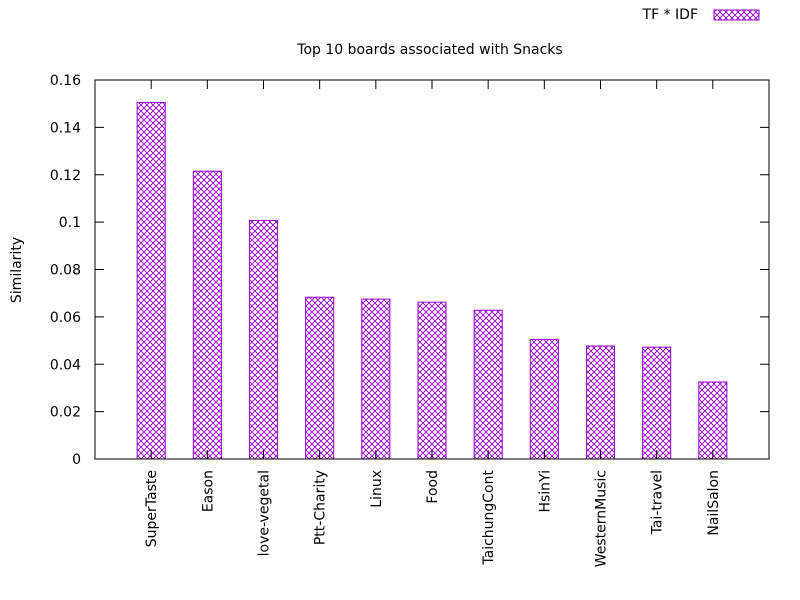 The image size is (800, 600). What do you see at coordinates (544, 399) in the screenshot?
I see `bar-hsinyi` at bounding box center [544, 399].